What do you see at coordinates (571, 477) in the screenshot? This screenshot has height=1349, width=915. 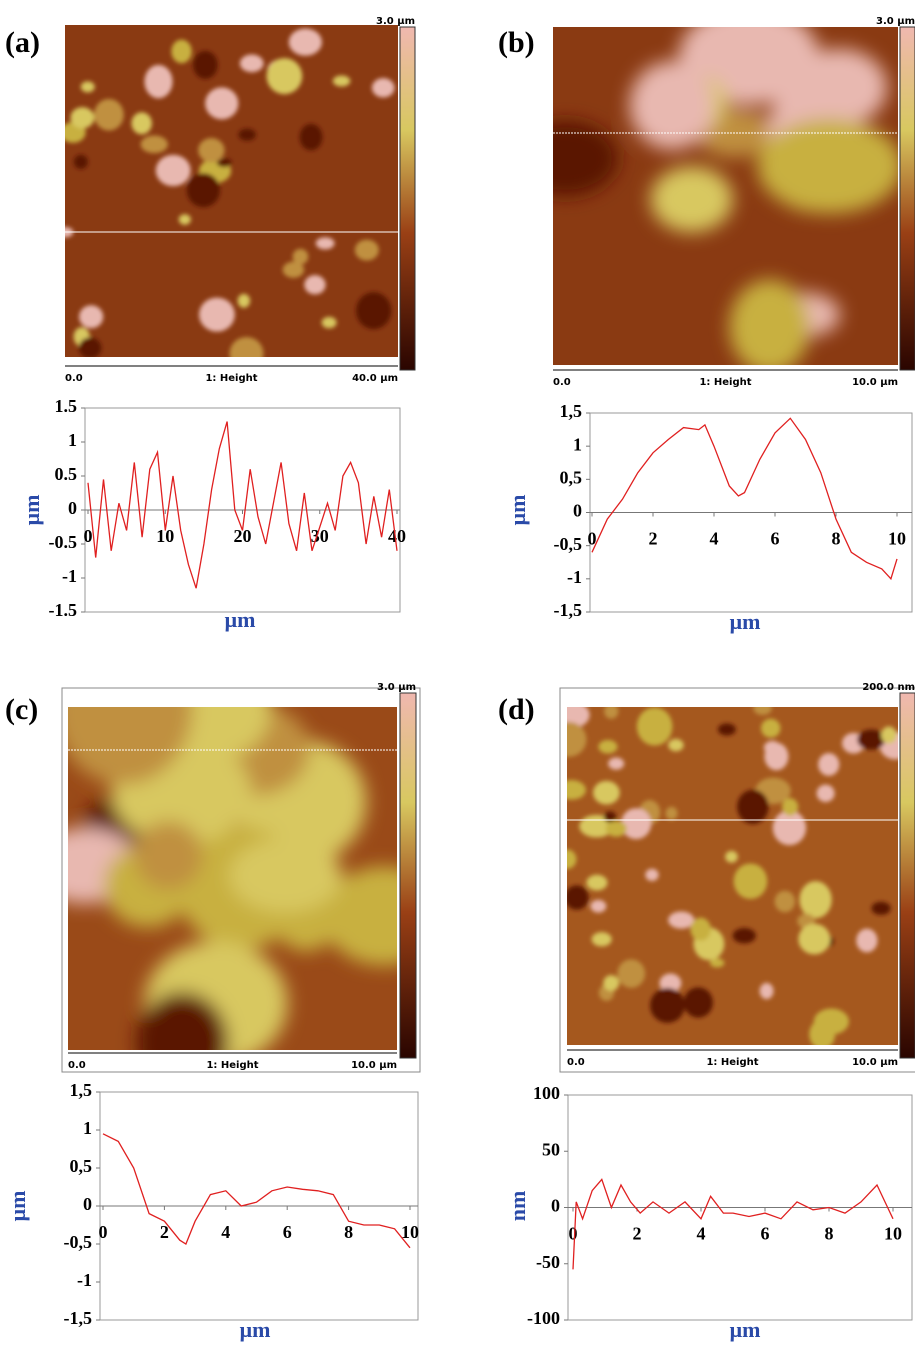 I see `y-tick-label: 0,5` at bounding box center [571, 477].